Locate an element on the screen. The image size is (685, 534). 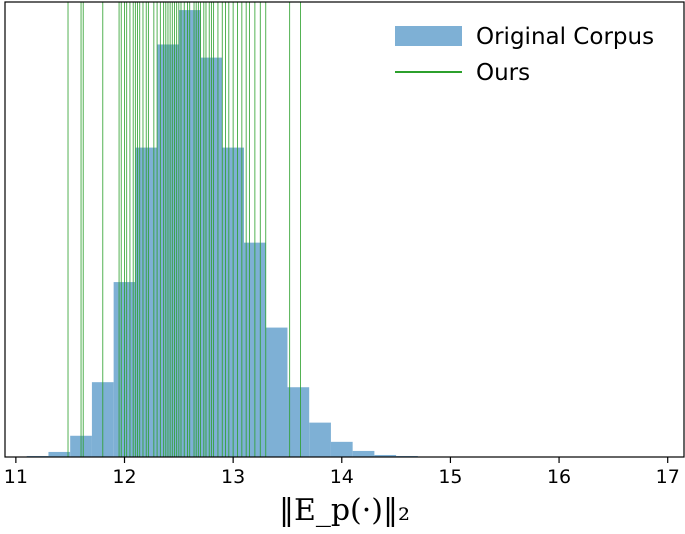
x-axis-label: ‖E_p(·)‖₂ is located at coordinates (344, 510).